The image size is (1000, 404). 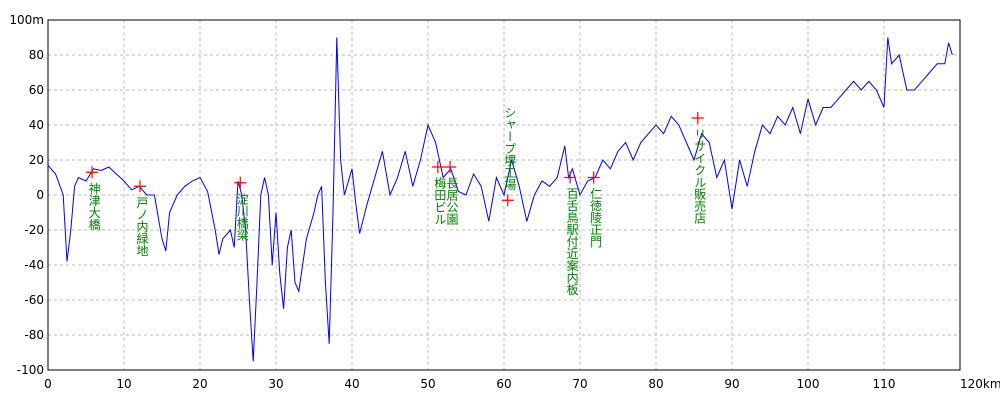 What do you see at coordinates (884, 384) in the screenshot?
I see `x-tick-label: 110` at bounding box center [884, 384].